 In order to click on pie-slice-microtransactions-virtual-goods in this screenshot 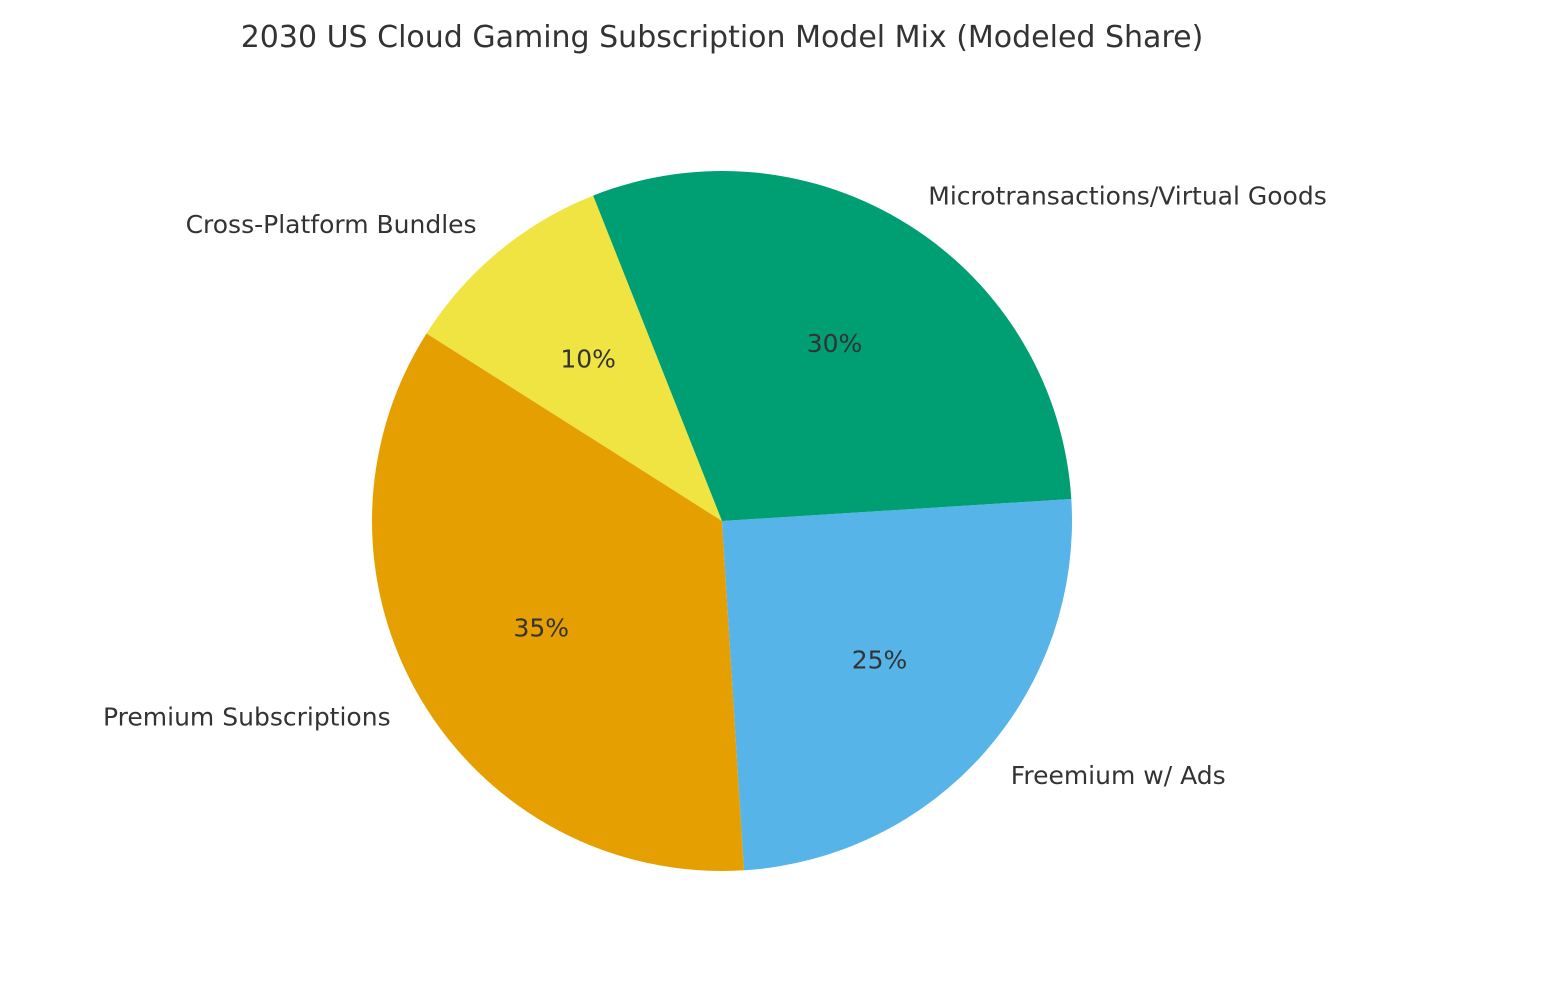, I will do `click(832, 346)`.